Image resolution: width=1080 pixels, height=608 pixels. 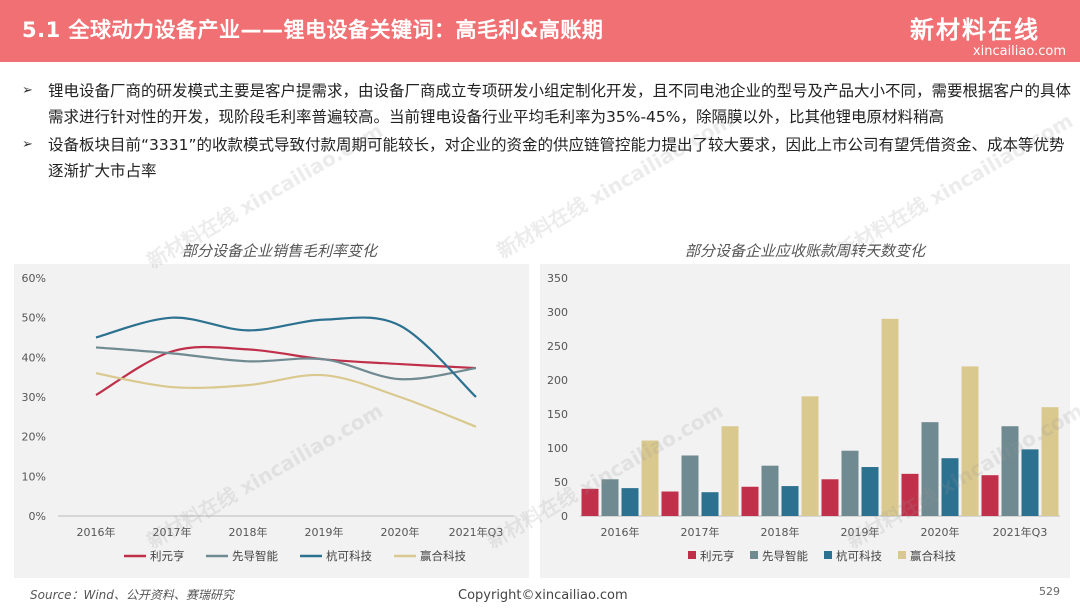 What do you see at coordinates (557, 346) in the screenshot?
I see `y-tick-label: 250` at bounding box center [557, 346].